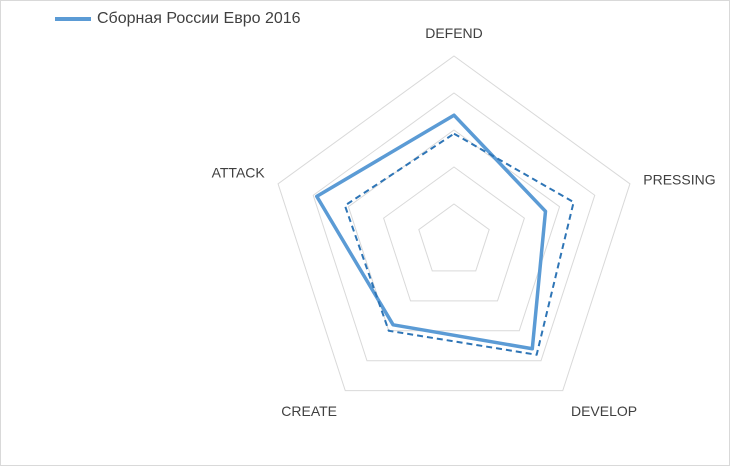 The image size is (730, 467). I want to click on chart-legend: Сборная России Евро 2016, so click(178, 19).